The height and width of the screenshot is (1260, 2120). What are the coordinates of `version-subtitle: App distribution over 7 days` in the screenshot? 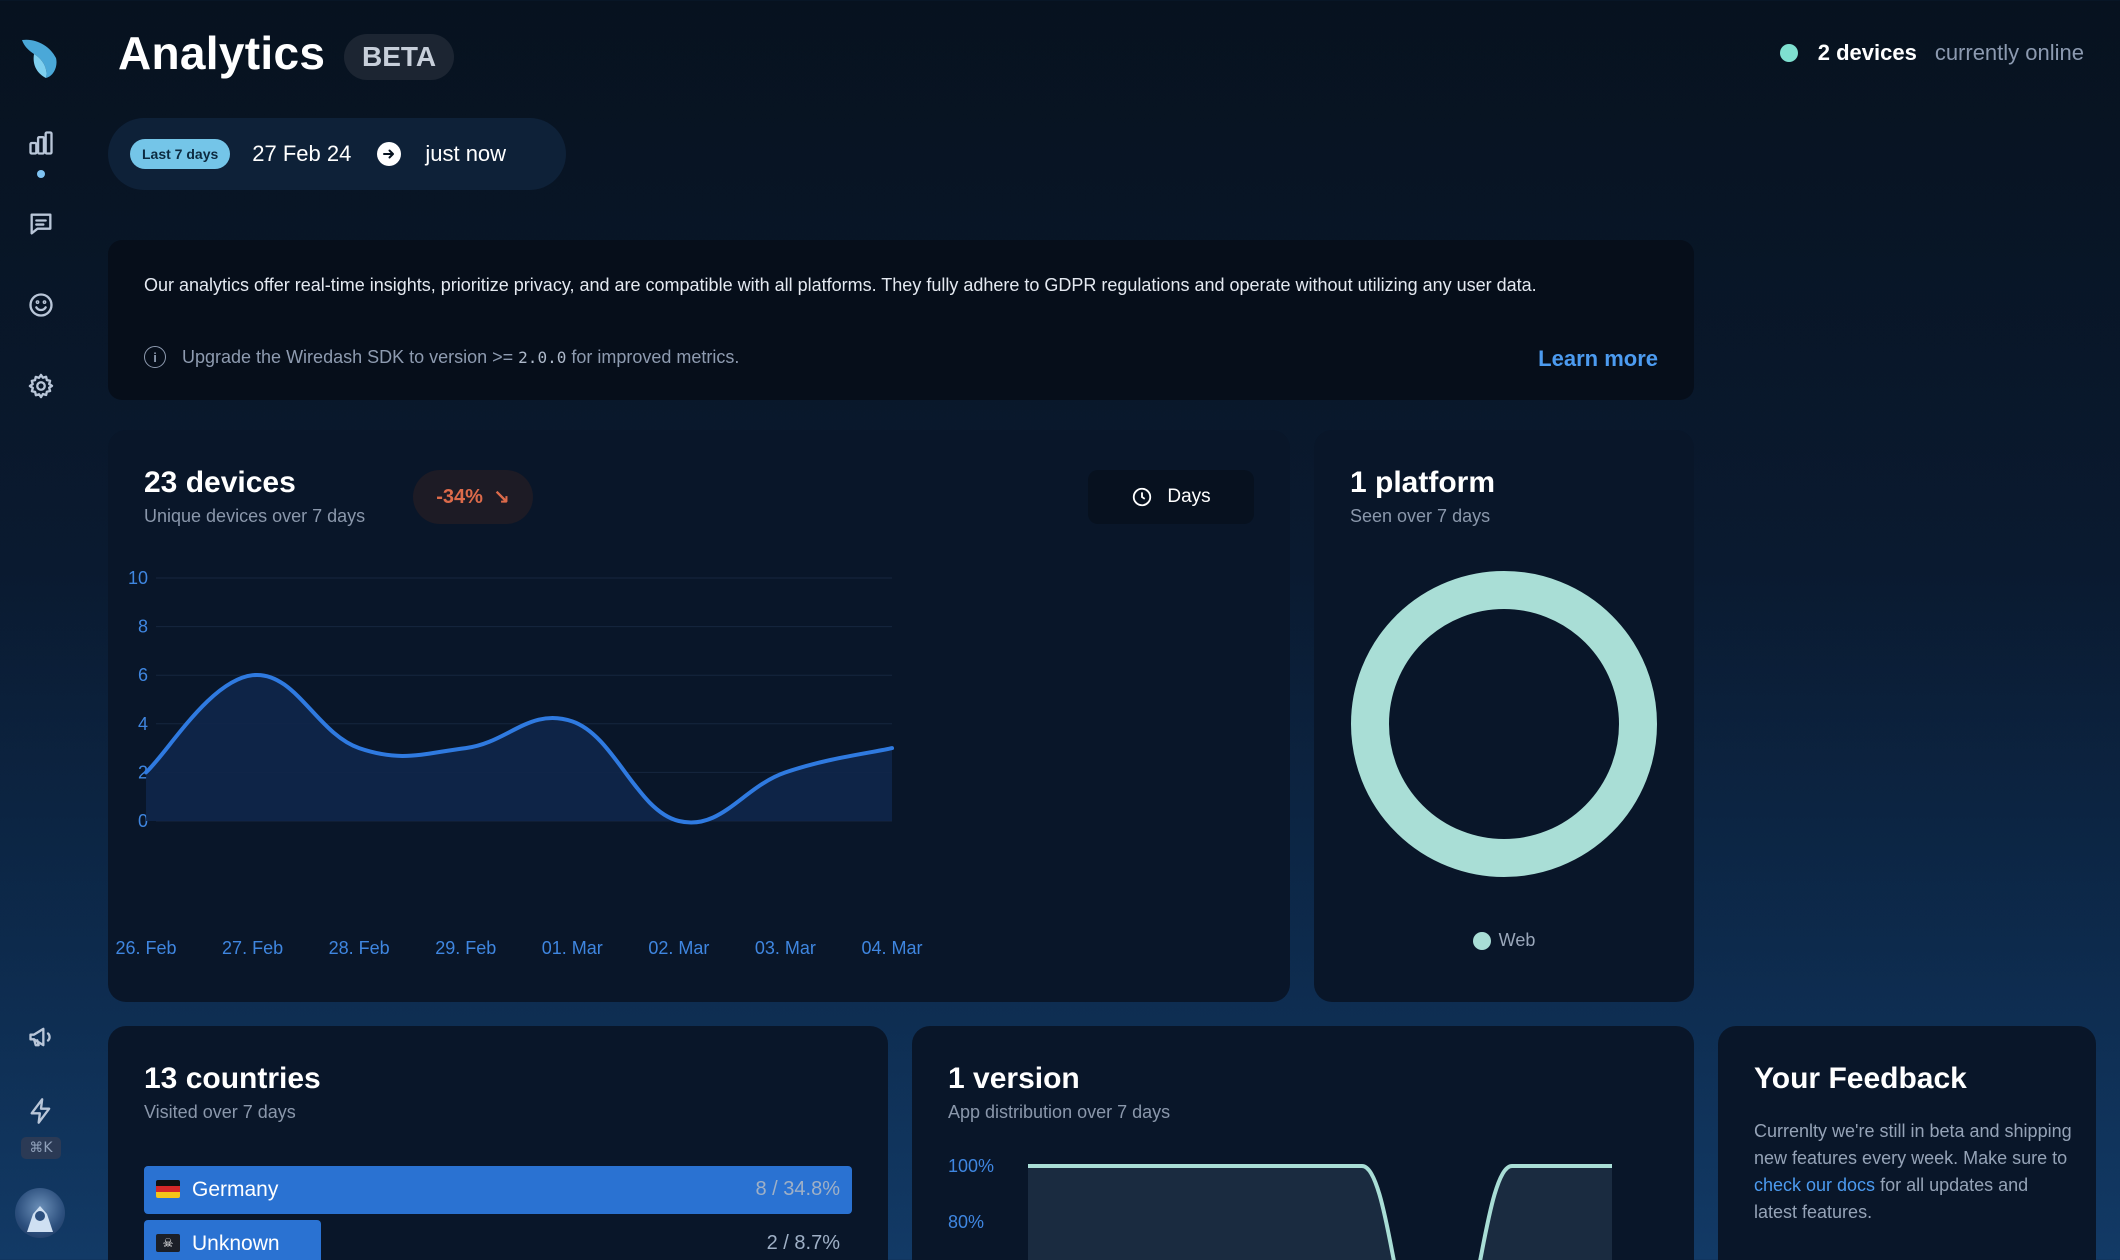 It's located at (1059, 1112).